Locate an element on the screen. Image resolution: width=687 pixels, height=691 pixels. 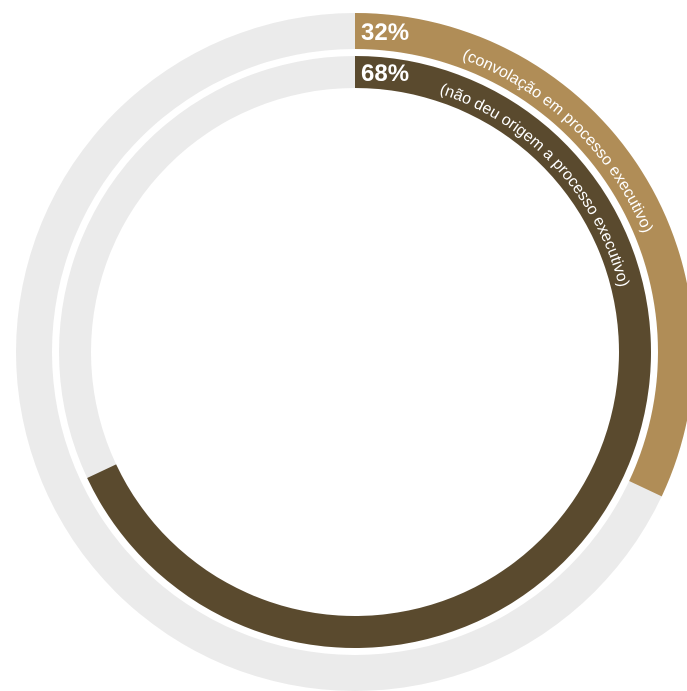
inner-ring-value-label: 68% is located at coordinates (385, 73).